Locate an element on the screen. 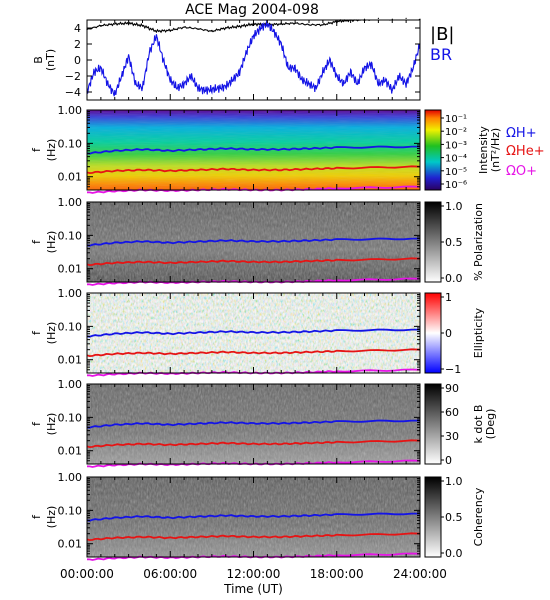 This screenshot has height=600, width=550. colorbar-5-label: 0.0 is located at coordinates (454, 553).